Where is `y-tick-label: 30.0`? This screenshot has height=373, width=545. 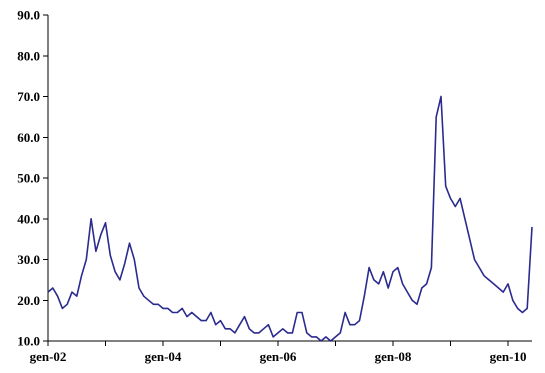
y-tick-label: 30.0 is located at coordinates (28, 259).